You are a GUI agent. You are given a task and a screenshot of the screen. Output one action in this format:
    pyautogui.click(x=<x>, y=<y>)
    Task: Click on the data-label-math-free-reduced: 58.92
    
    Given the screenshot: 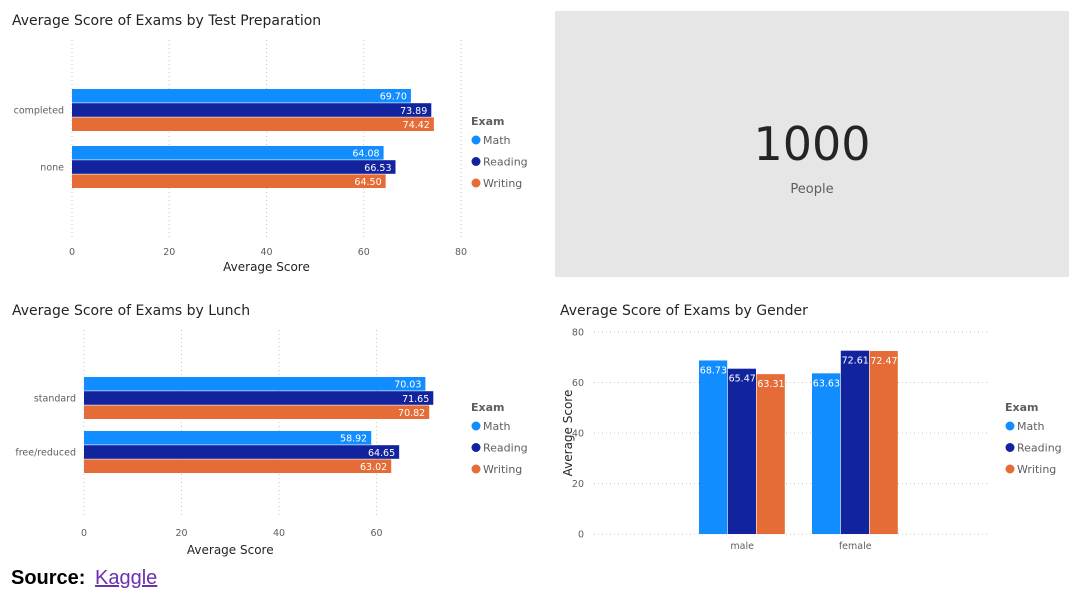 What is the action you would take?
    pyautogui.click(x=353, y=439)
    